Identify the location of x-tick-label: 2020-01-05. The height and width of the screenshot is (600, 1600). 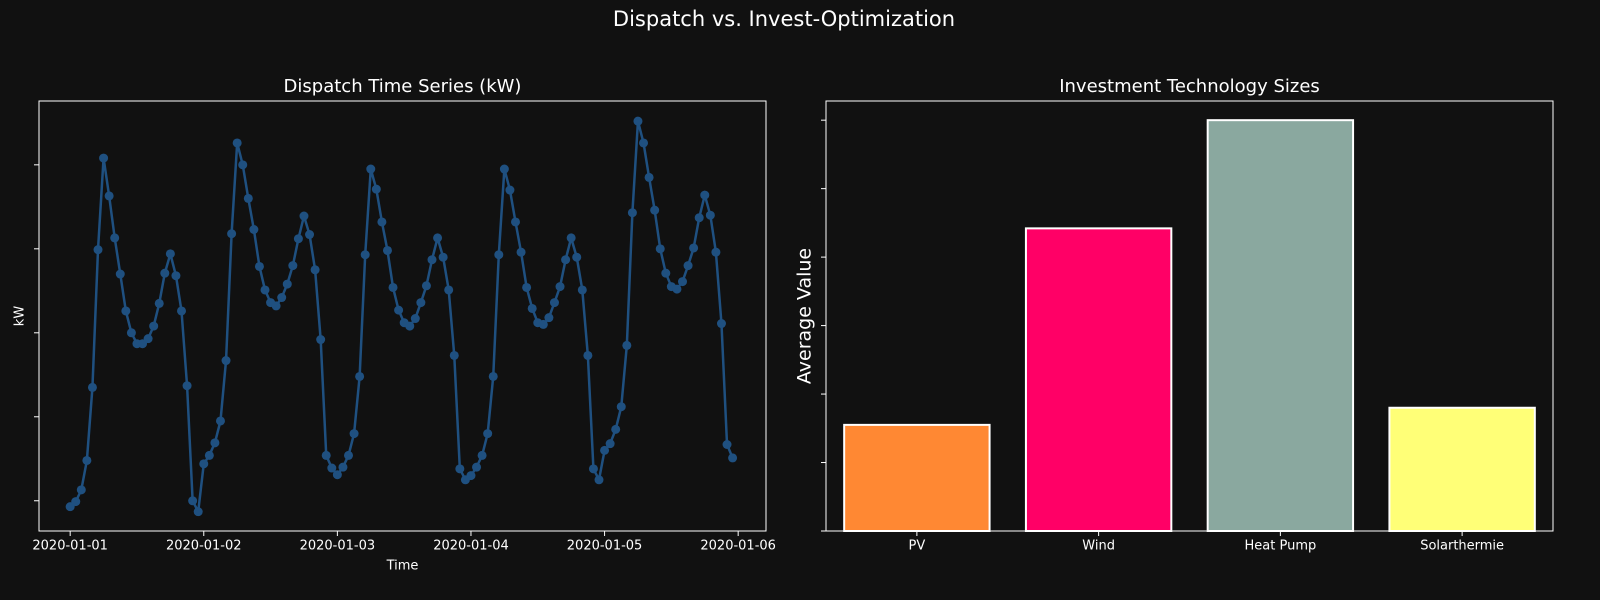
(605, 546).